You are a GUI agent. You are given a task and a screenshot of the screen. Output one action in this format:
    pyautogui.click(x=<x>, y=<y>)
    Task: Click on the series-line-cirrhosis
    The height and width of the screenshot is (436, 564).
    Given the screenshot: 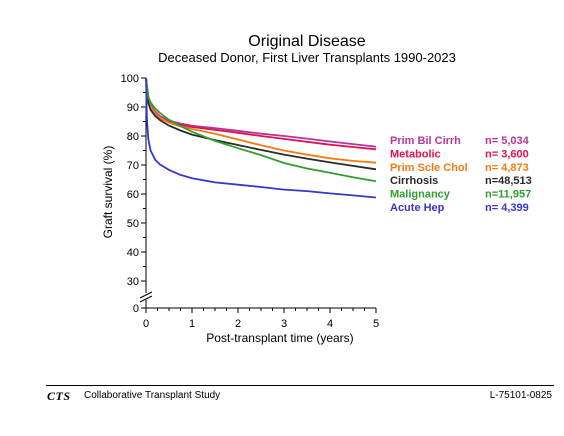 What is the action you would take?
    pyautogui.click(x=261, y=124)
    